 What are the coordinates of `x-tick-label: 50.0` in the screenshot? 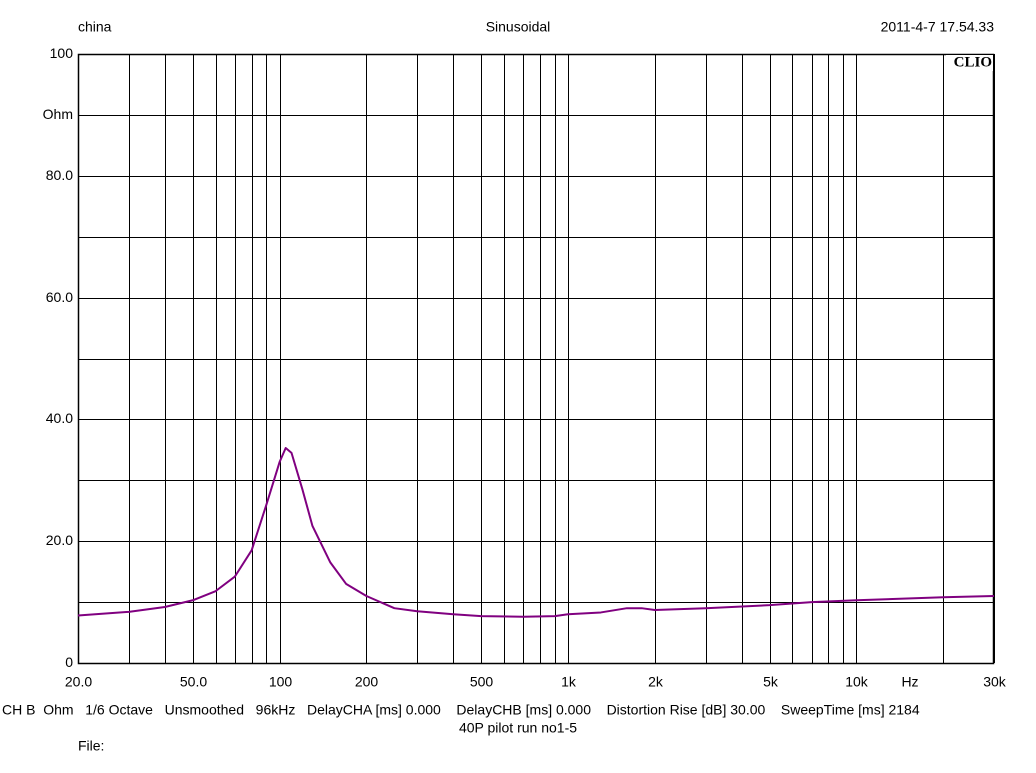 It's located at (193, 682).